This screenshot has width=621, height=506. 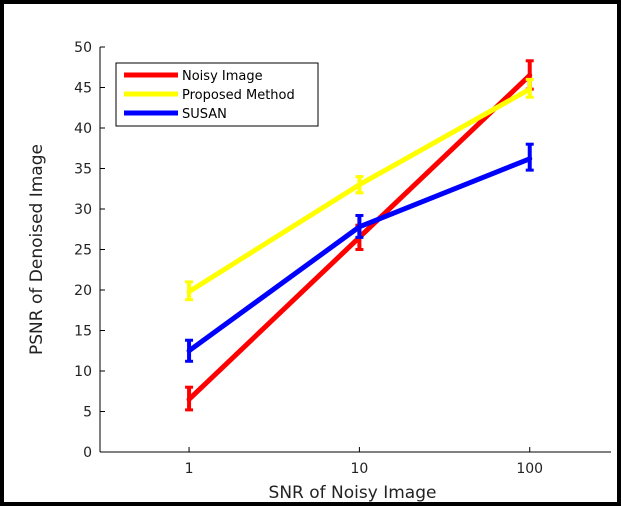 What do you see at coordinates (353, 493) in the screenshot?
I see `x-axis-label: SNR of Noisy Image` at bounding box center [353, 493].